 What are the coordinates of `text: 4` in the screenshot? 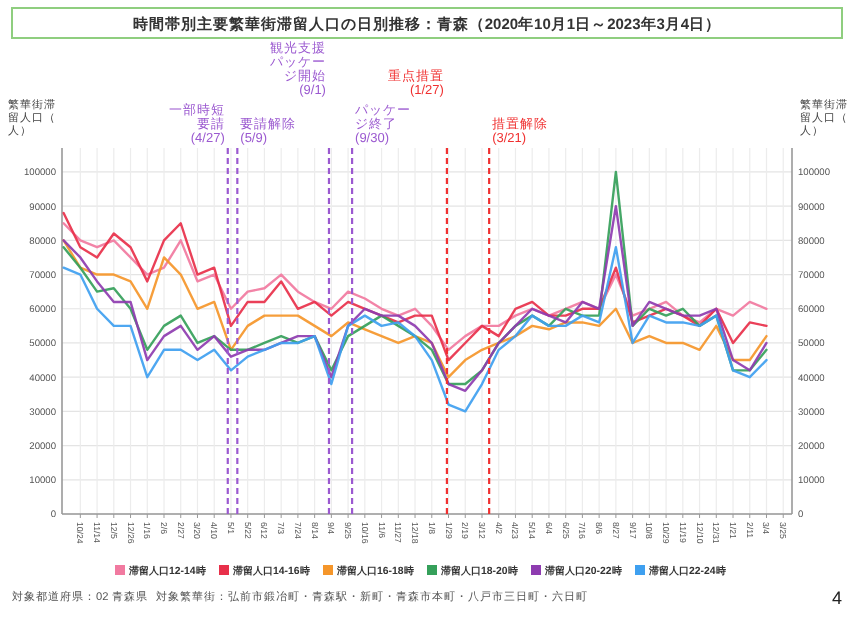 It's located at (836, 598).